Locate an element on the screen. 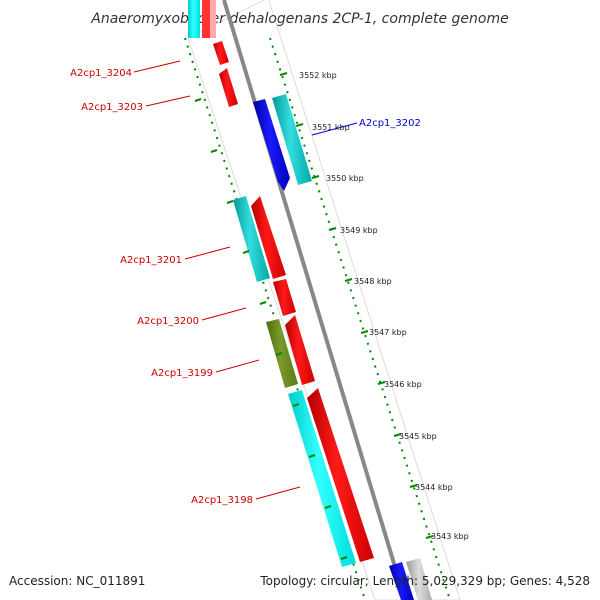  partial-feature-cyan is located at coordinates (194, 19).